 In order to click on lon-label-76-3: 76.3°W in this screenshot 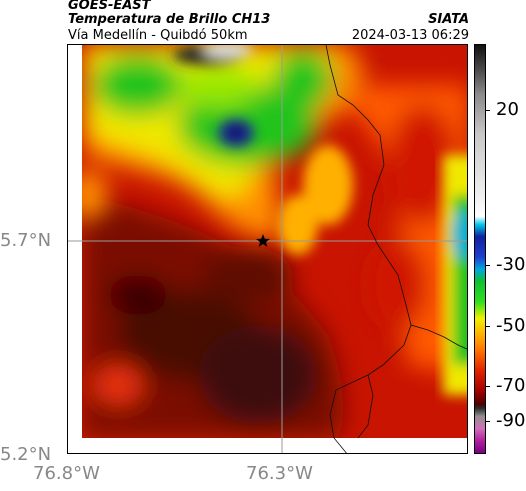, I will do `click(279, 473)`.